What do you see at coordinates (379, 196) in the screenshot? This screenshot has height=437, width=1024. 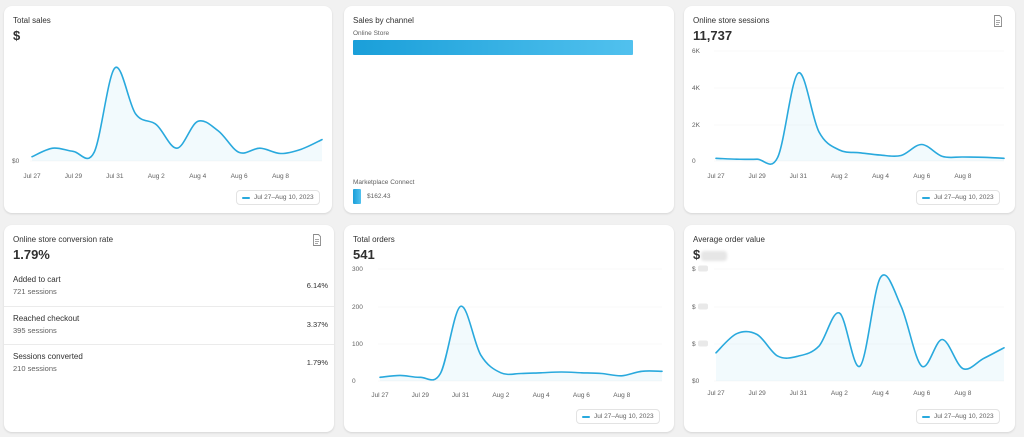 I see `channel-value-marketplace-connect: $162.43` at bounding box center [379, 196].